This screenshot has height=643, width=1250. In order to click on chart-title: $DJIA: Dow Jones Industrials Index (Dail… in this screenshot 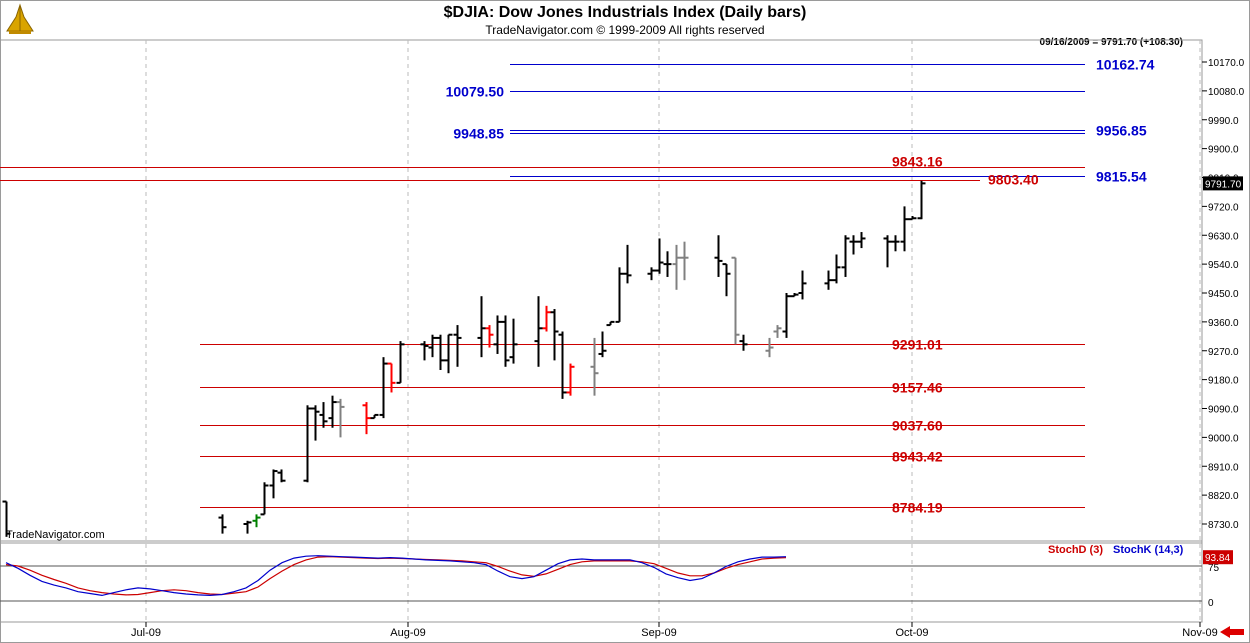, I will do `click(625, 12)`.